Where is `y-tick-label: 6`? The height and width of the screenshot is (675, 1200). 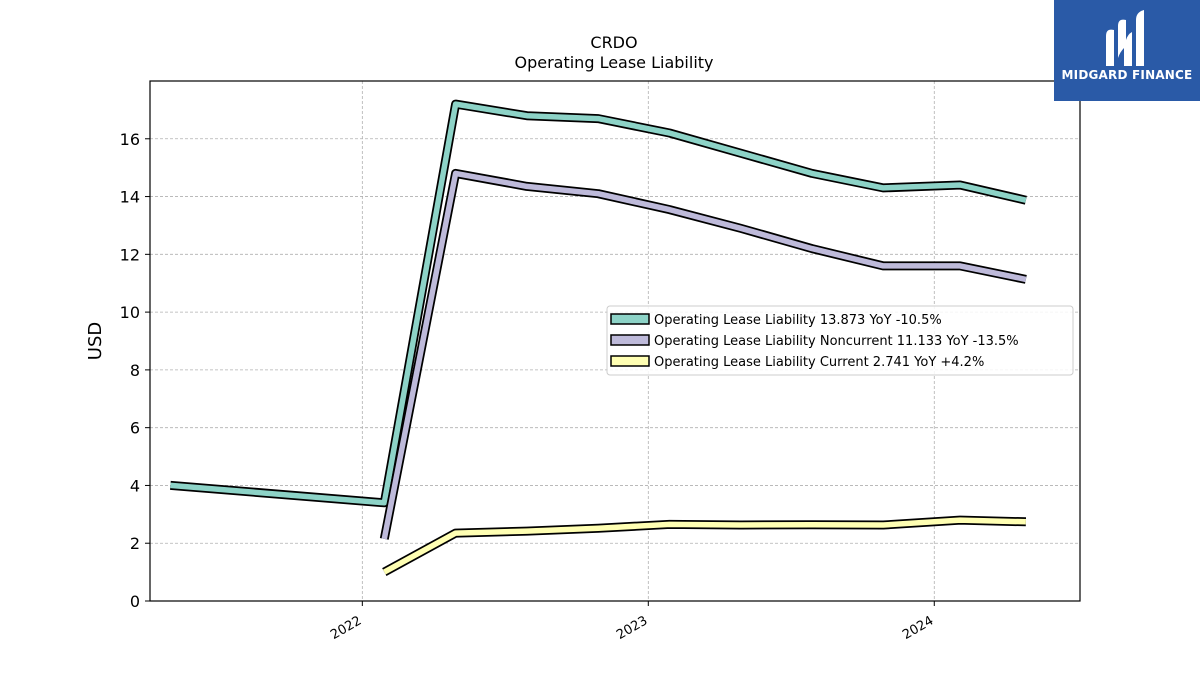 y-tick-label: 6 is located at coordinates (135, 428).